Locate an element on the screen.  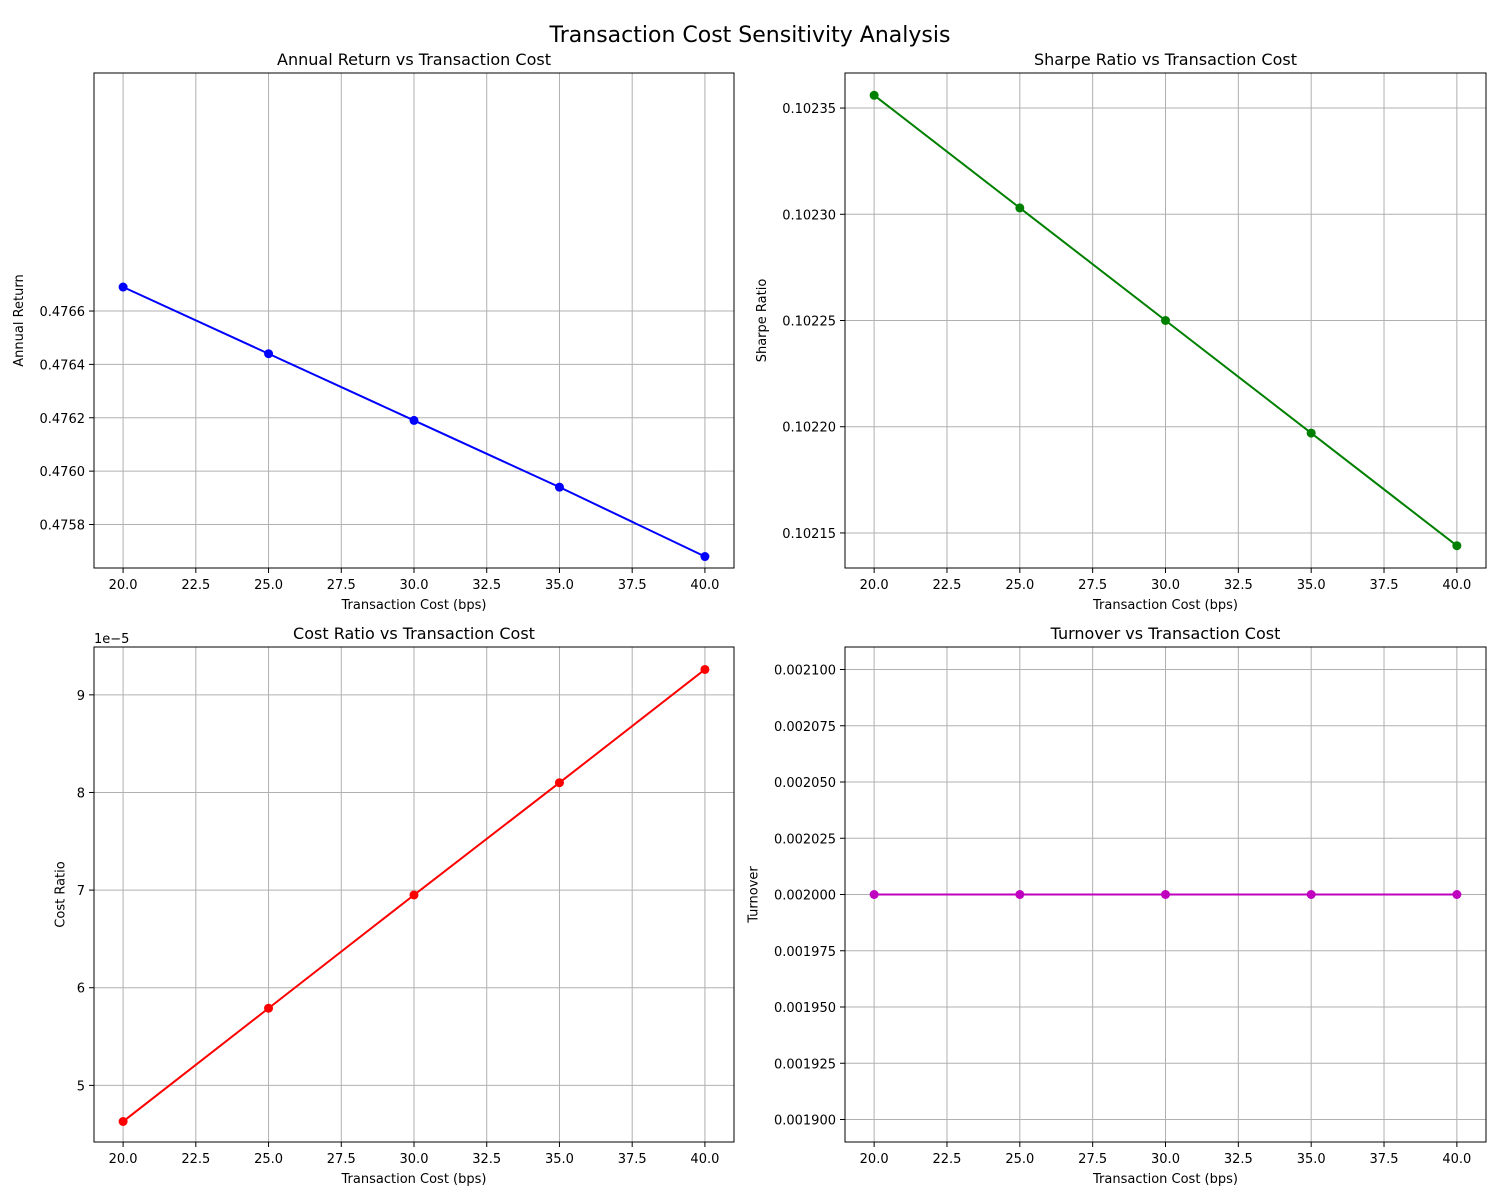
figure-suptitle: Transaction Cost Sensitivity Analysis is located at coordinates (750, 35).